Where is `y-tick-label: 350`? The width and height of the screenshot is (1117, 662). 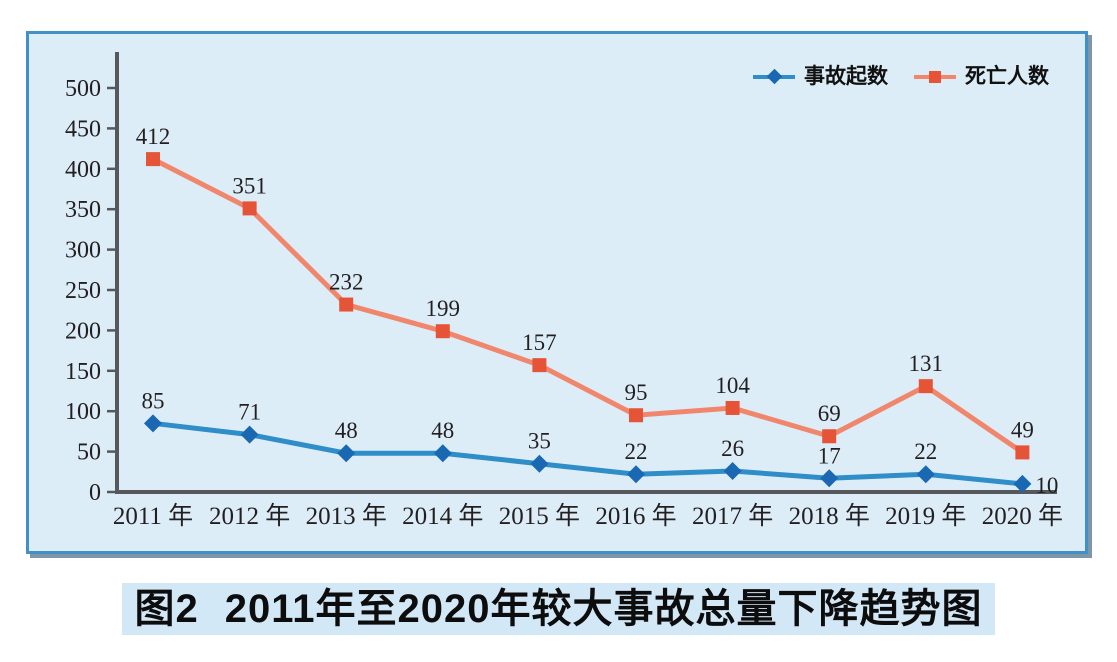
y-tick-label: 350 is located at coordinates (83, 210).